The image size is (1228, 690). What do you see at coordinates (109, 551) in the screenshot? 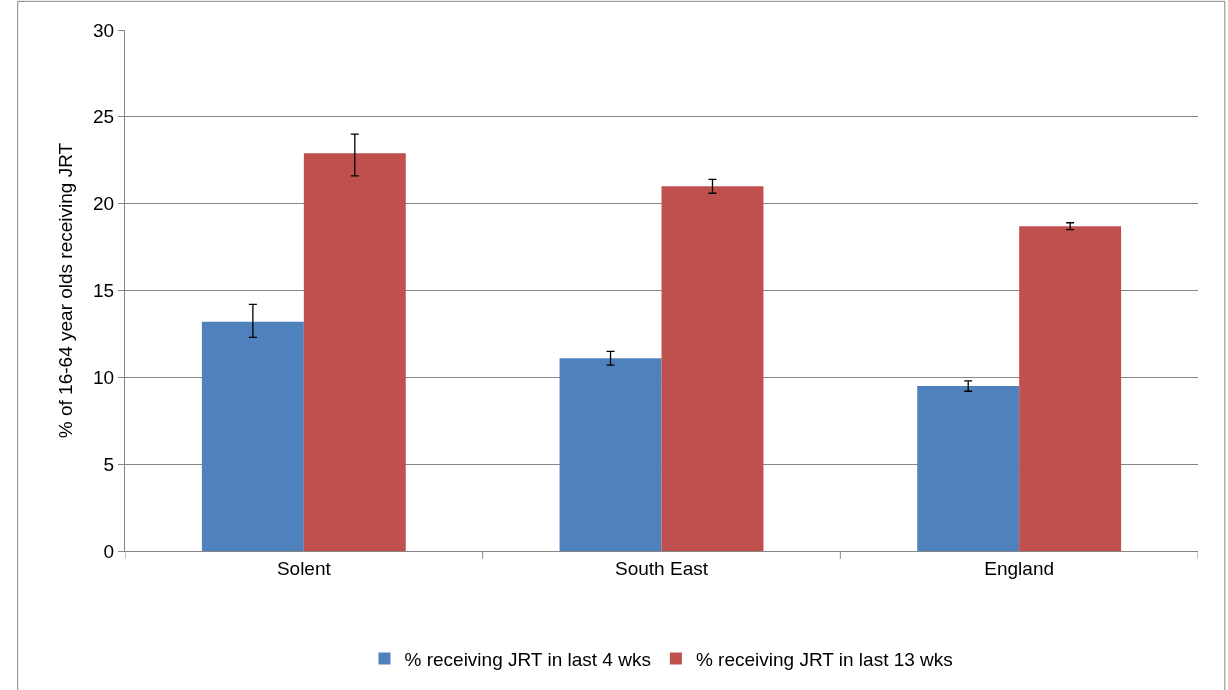
I see `y-tick-label: 0` at bounding box center [109, 551].